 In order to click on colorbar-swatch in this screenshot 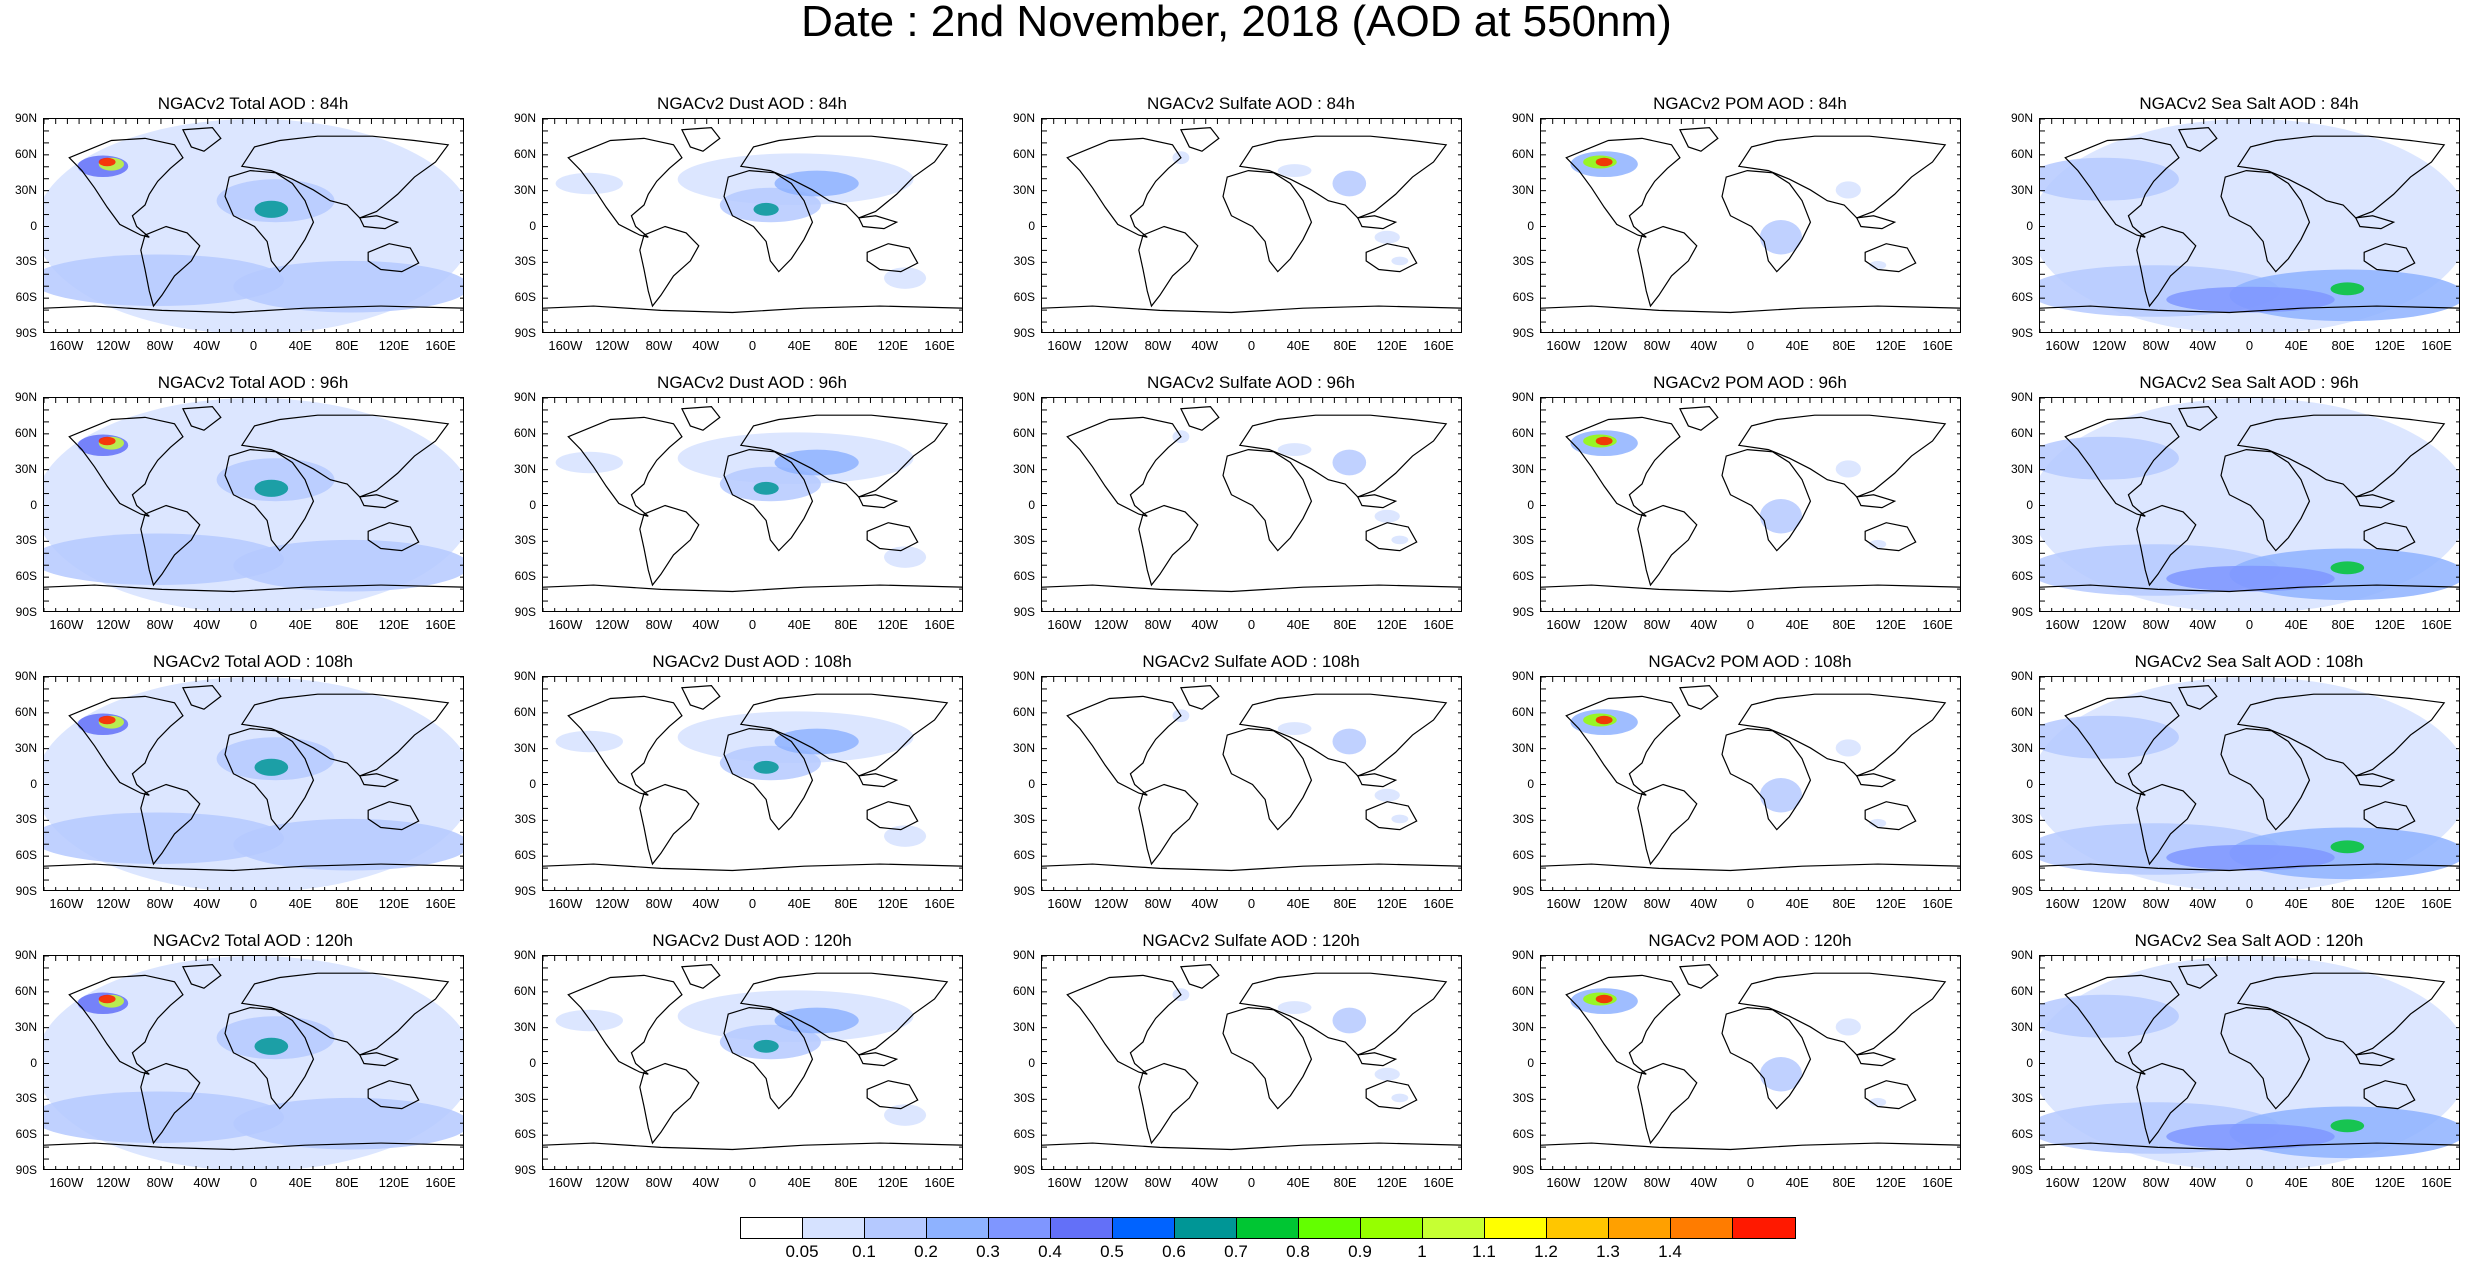, I will do `click(1578, 1228)`.